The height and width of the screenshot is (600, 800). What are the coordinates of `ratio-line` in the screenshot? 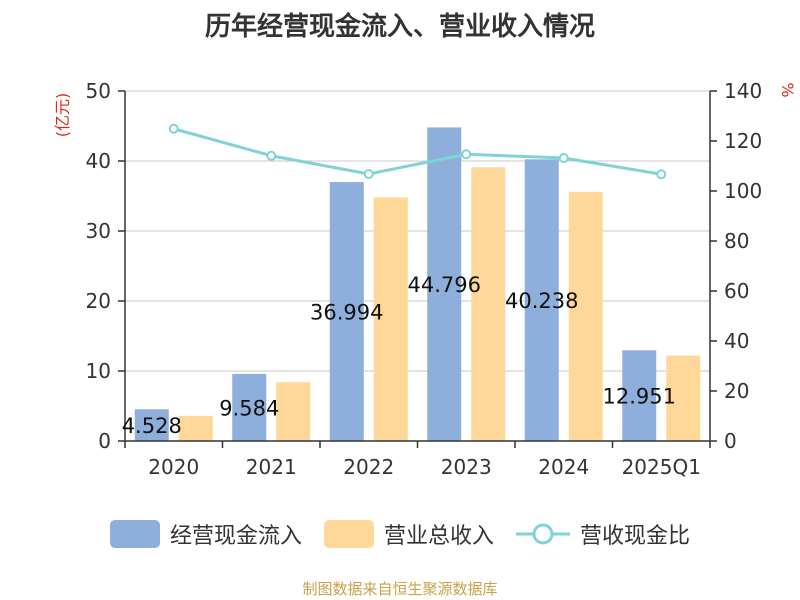 It's located at (417, 151).